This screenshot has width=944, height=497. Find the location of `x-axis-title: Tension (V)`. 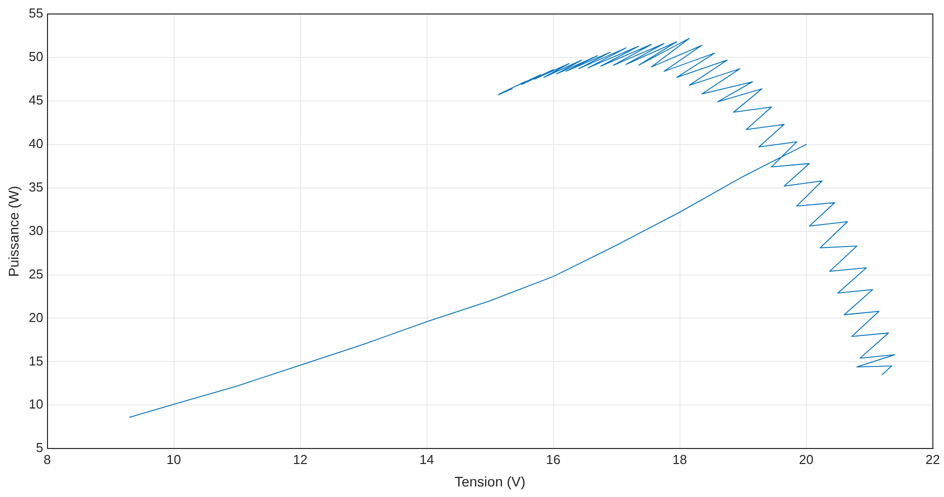

x-axis-title: Tension (V) is located at coordinates (490, 481).